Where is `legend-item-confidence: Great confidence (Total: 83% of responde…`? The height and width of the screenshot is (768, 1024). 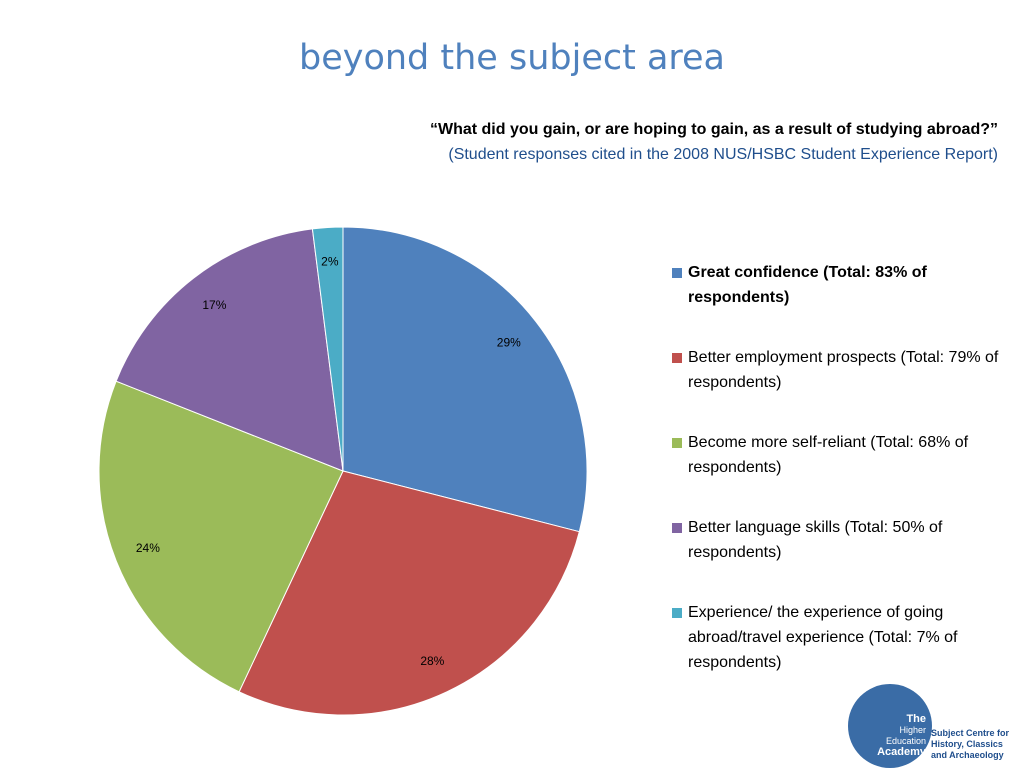 legend-item-confidence: Great confidence (Total: 83% of responde… is located at coordinates (842, 285).